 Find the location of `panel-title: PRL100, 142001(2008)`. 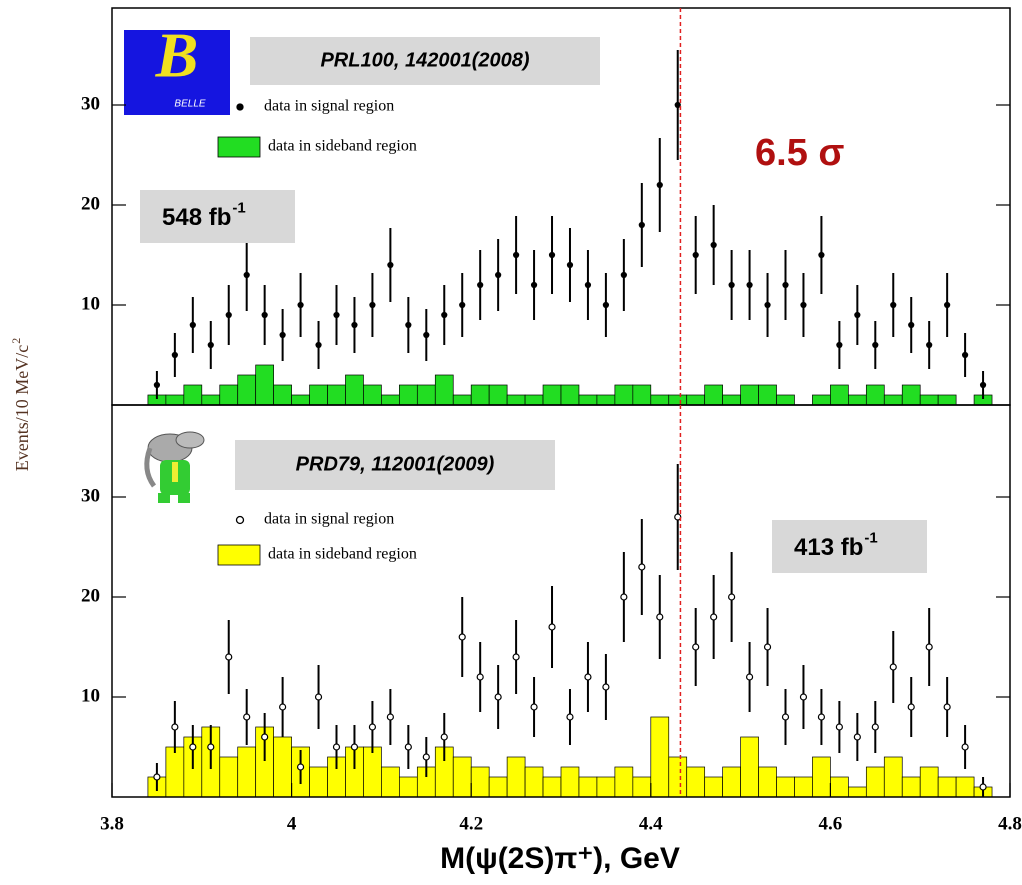

panel-title: PRL100, 142001(2008) is located at coordinates (424, 60).